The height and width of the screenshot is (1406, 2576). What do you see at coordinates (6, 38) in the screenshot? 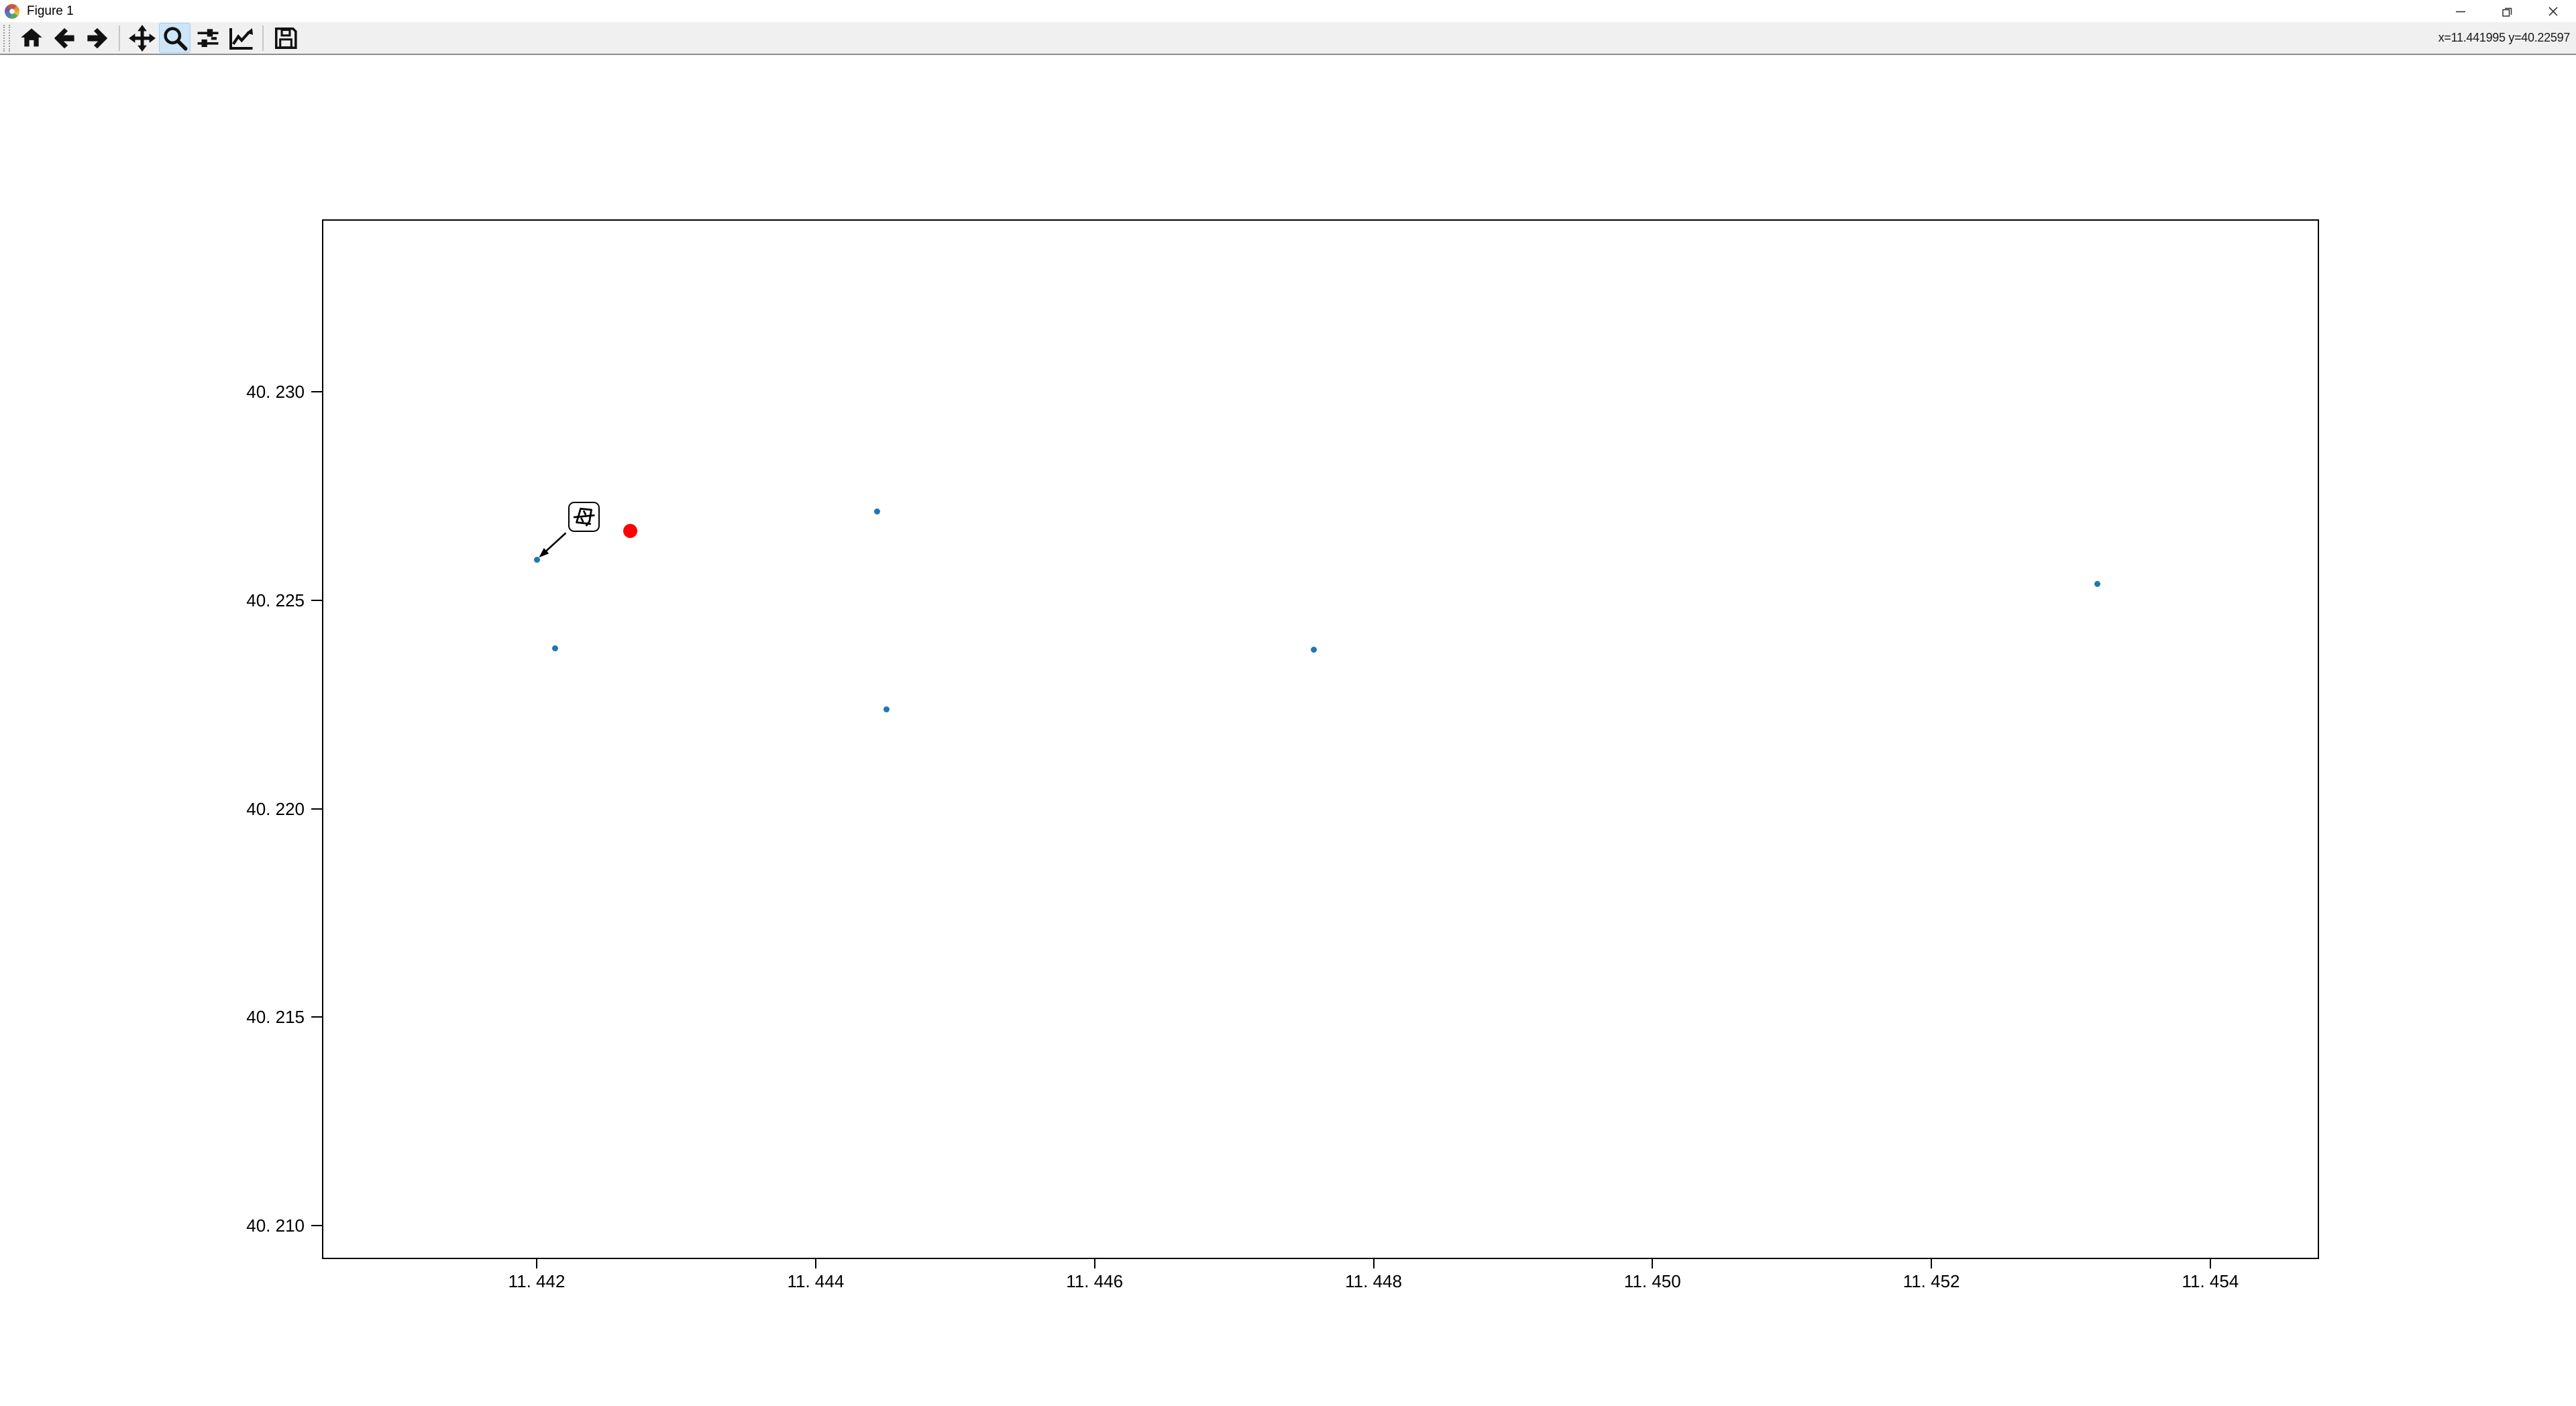
I see `toolbar-grip-handle` at bounding box center [6, 38].